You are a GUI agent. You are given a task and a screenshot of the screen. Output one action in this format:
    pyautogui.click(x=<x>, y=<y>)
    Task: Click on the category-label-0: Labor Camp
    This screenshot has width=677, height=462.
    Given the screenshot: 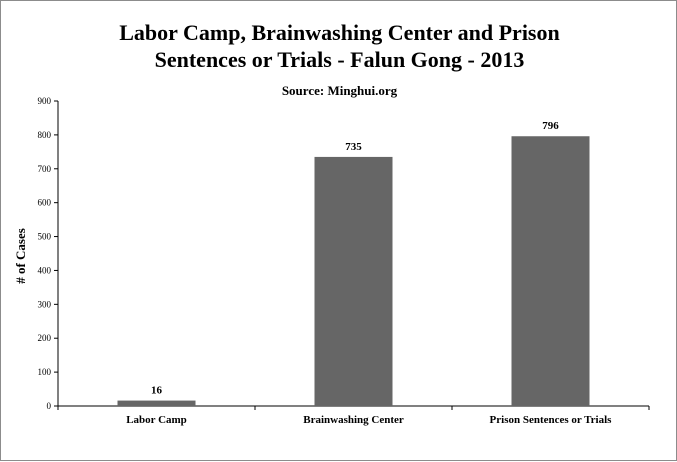 What is the action you would take?
    pyautogui.click(x=156, y=420)
    